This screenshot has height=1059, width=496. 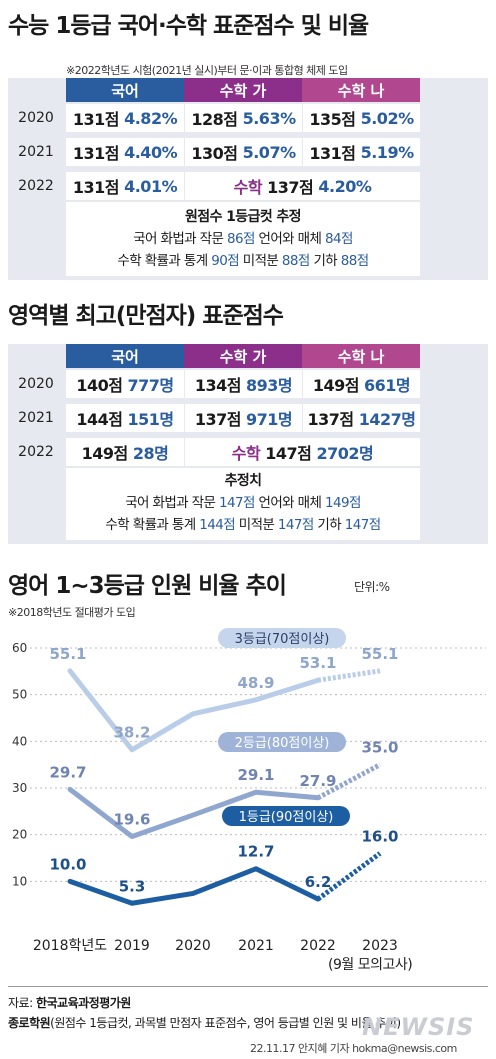 I want to click on data-label: 5.3, so click(x=132, y=886).